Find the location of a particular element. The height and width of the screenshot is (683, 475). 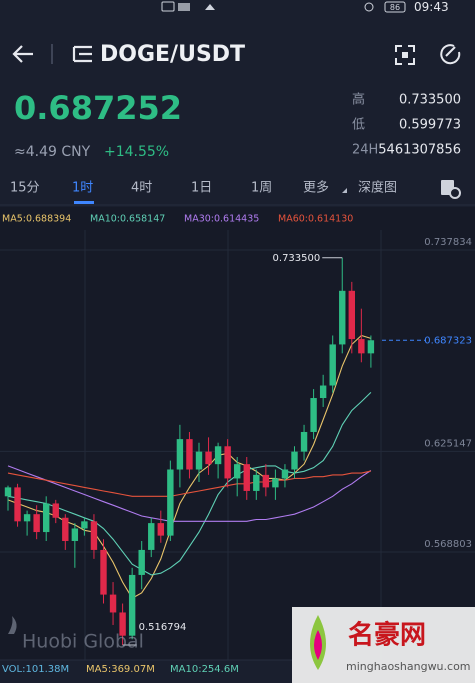

legend-entry: MA10:0.658147 is located at coordinates (127, 219).